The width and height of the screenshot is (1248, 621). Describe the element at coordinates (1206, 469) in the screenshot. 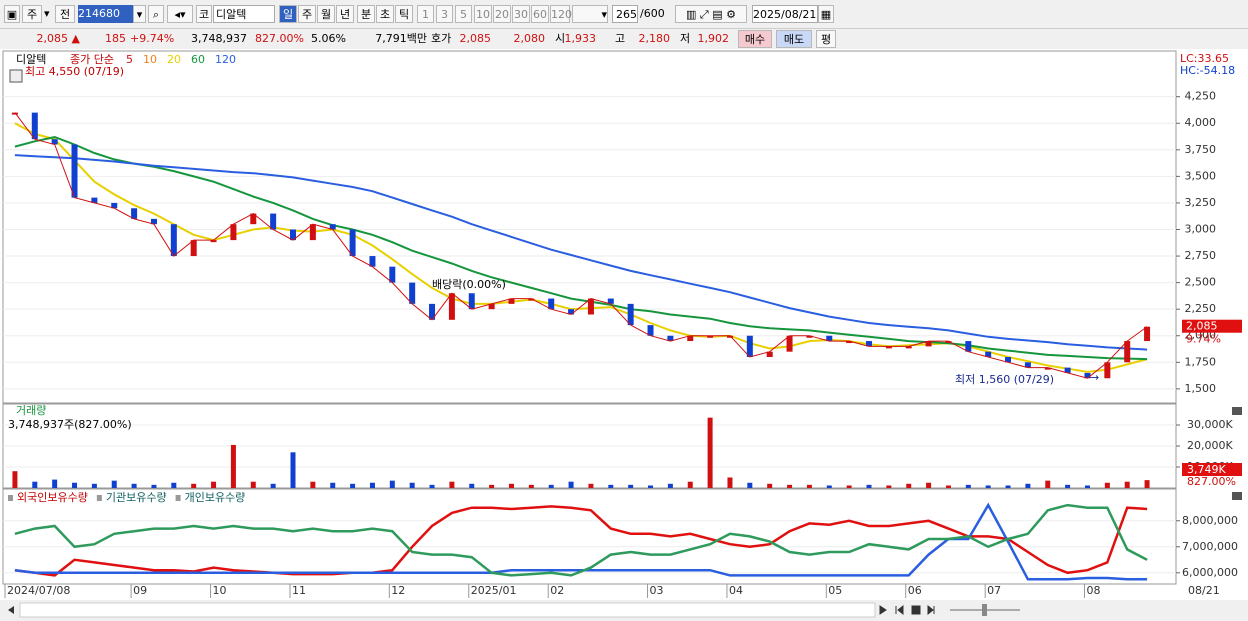

I see `last-volume: 3,749K` at that location.